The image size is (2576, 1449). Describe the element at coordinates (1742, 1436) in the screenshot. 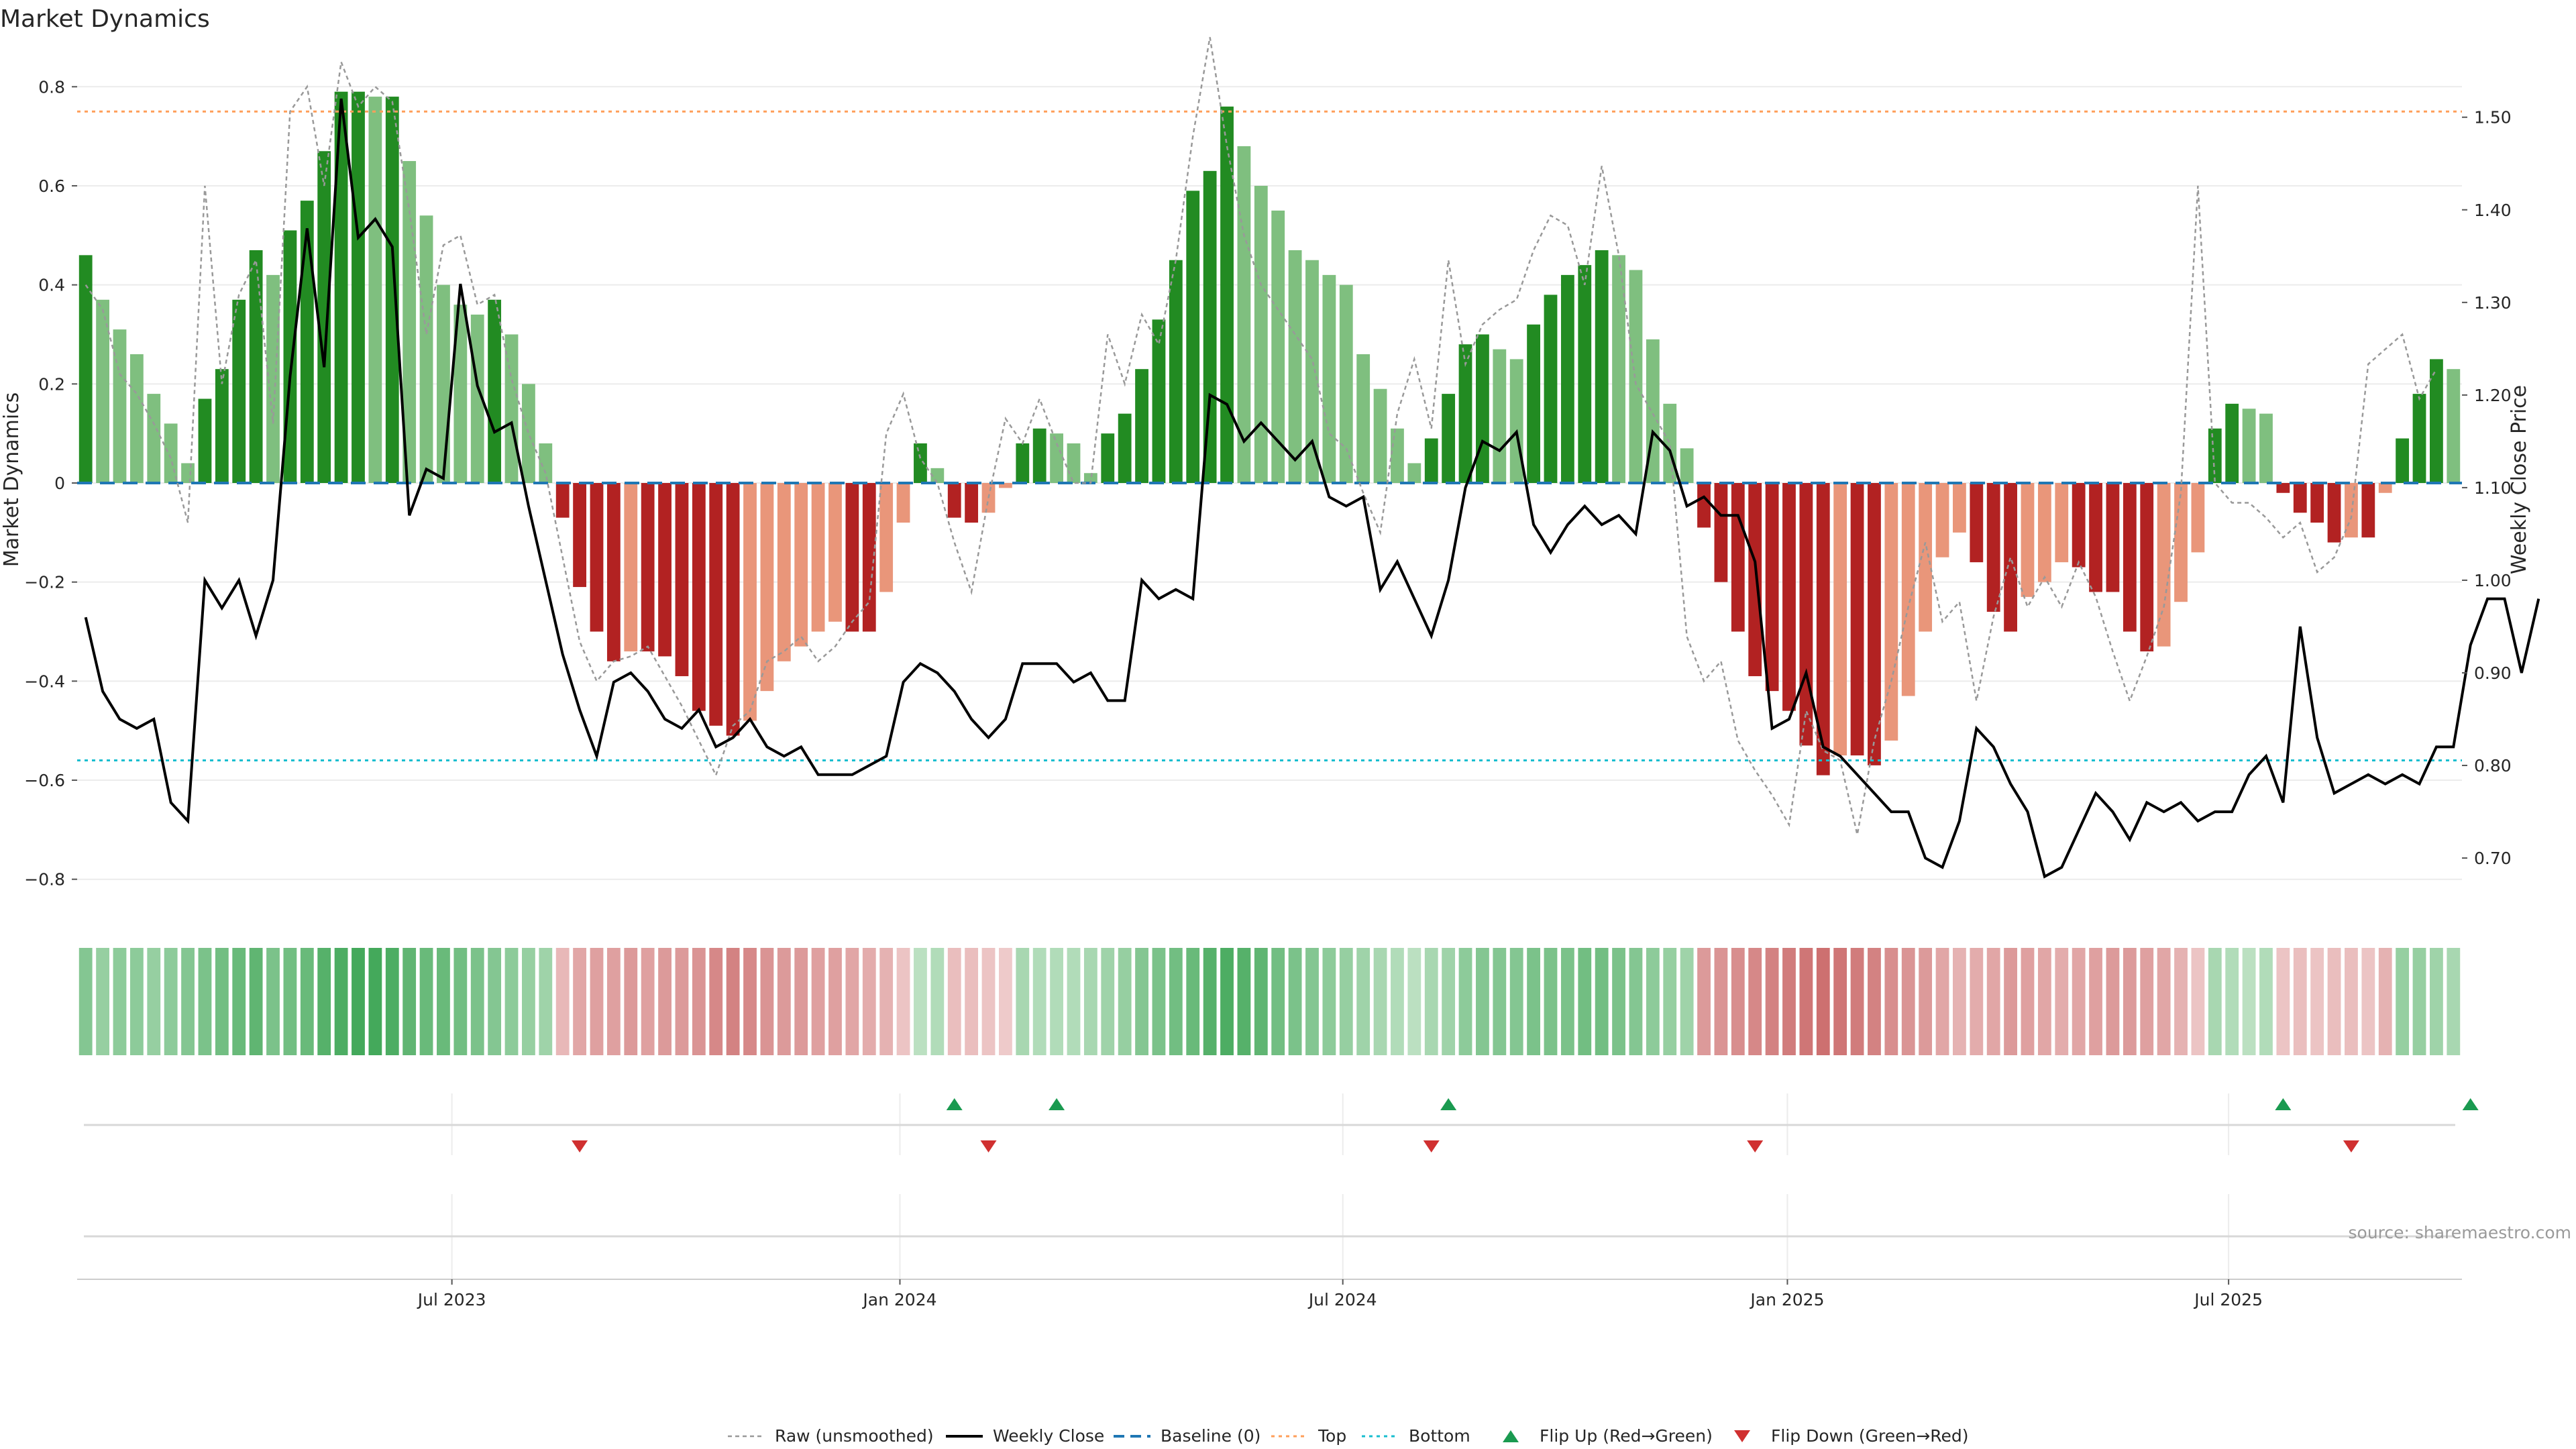

I see `legend-flip-down-swatch` at that location.